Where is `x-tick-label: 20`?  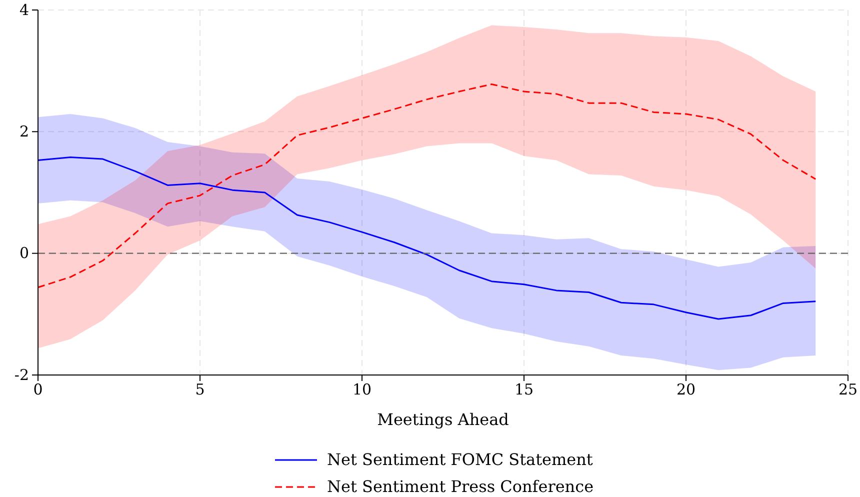 x-tick-label: 20 is located at coordinates (686, 389).